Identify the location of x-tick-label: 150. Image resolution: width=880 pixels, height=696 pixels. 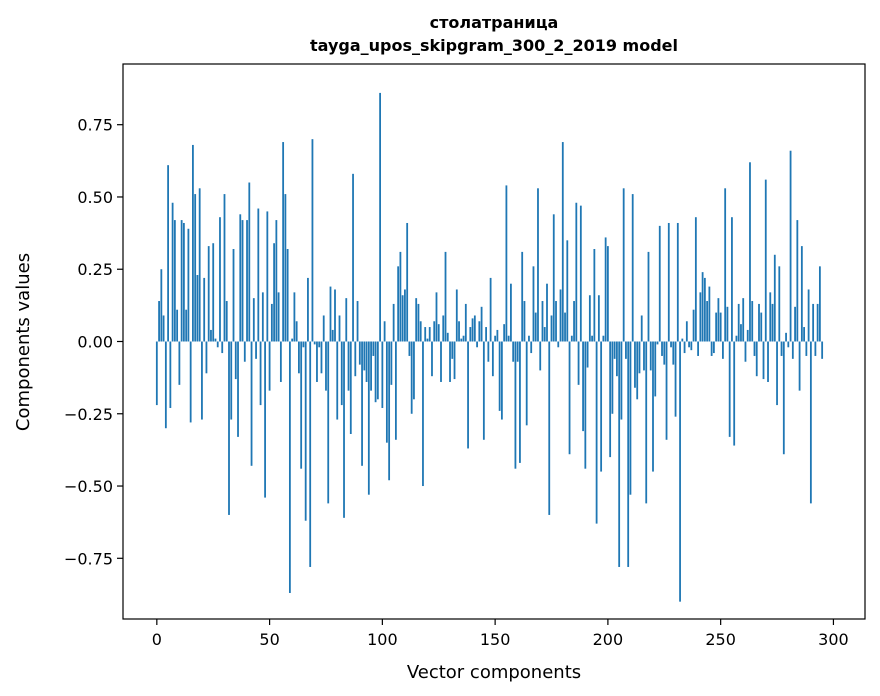
(495, 639).